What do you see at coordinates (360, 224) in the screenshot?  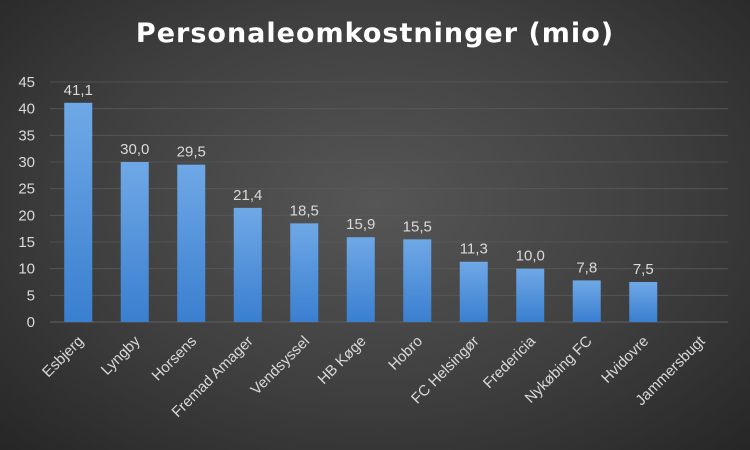 I see `data-label: 15,9` at bounding box center [360, 224].